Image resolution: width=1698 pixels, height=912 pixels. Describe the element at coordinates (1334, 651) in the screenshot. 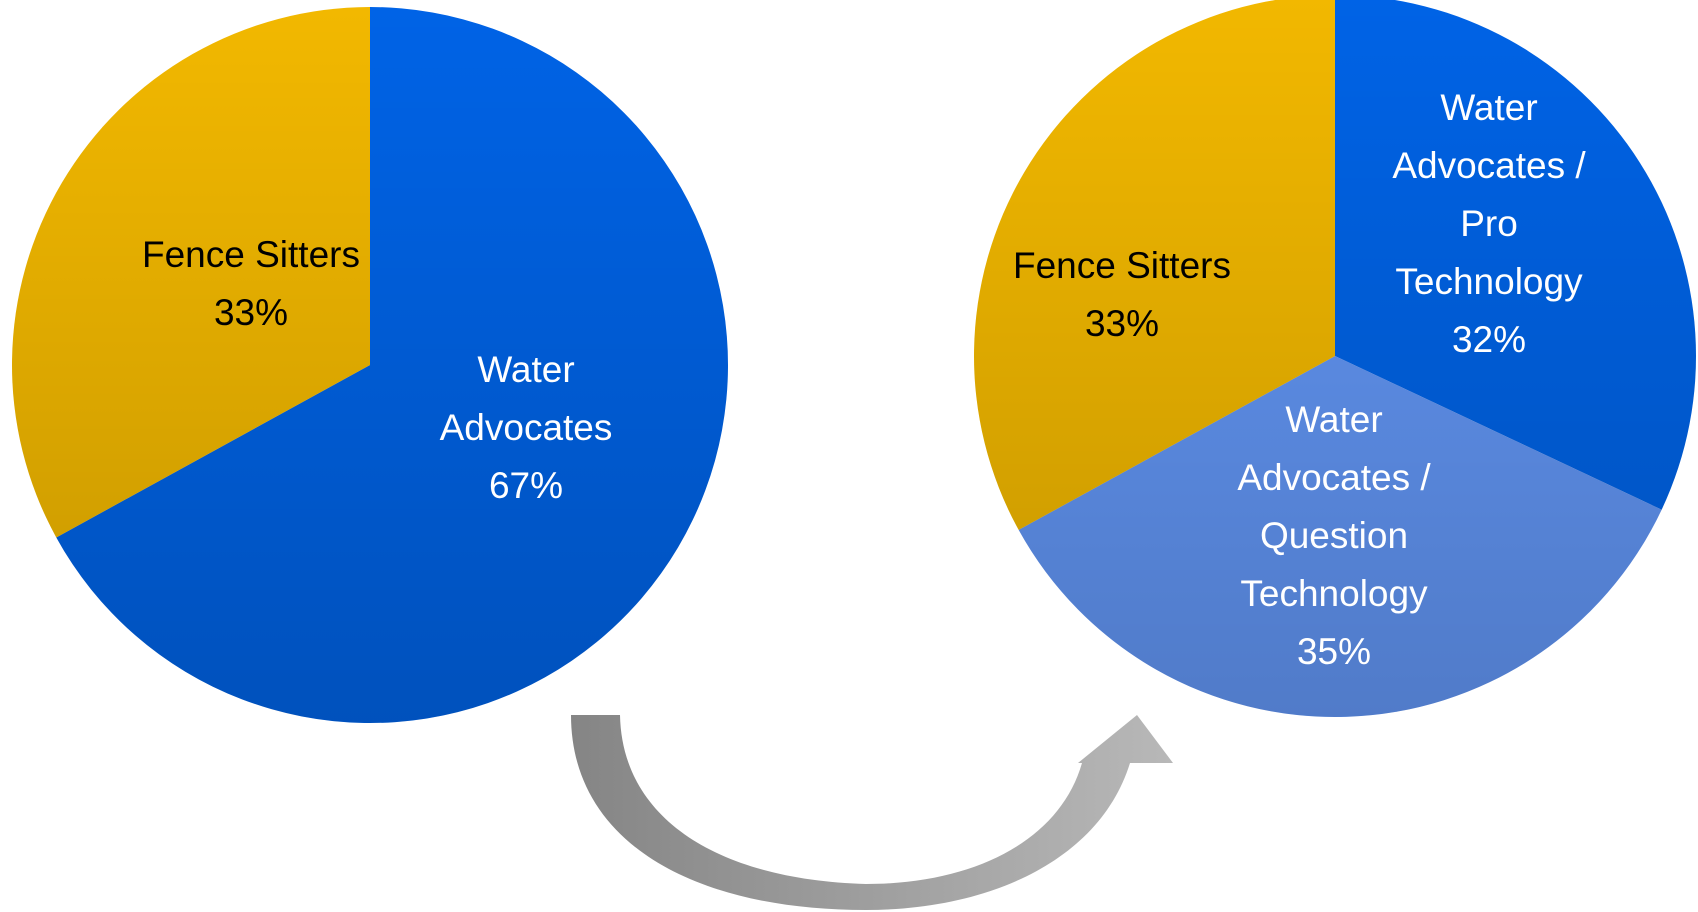

I see `slice-value: 35%` at that location.